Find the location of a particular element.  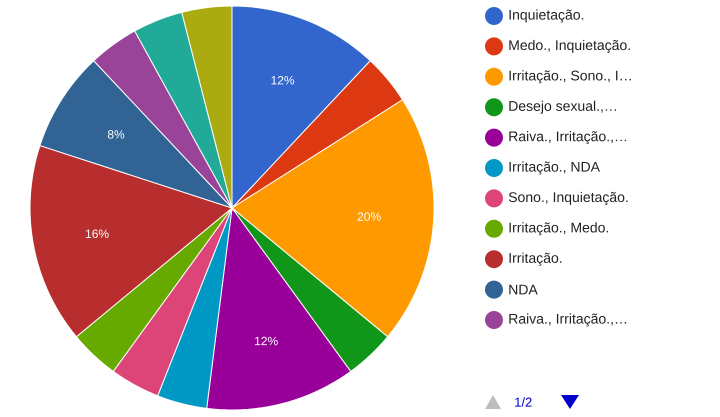

legend-label: Medo., Inquietação. is located at coordinates (569, 46).